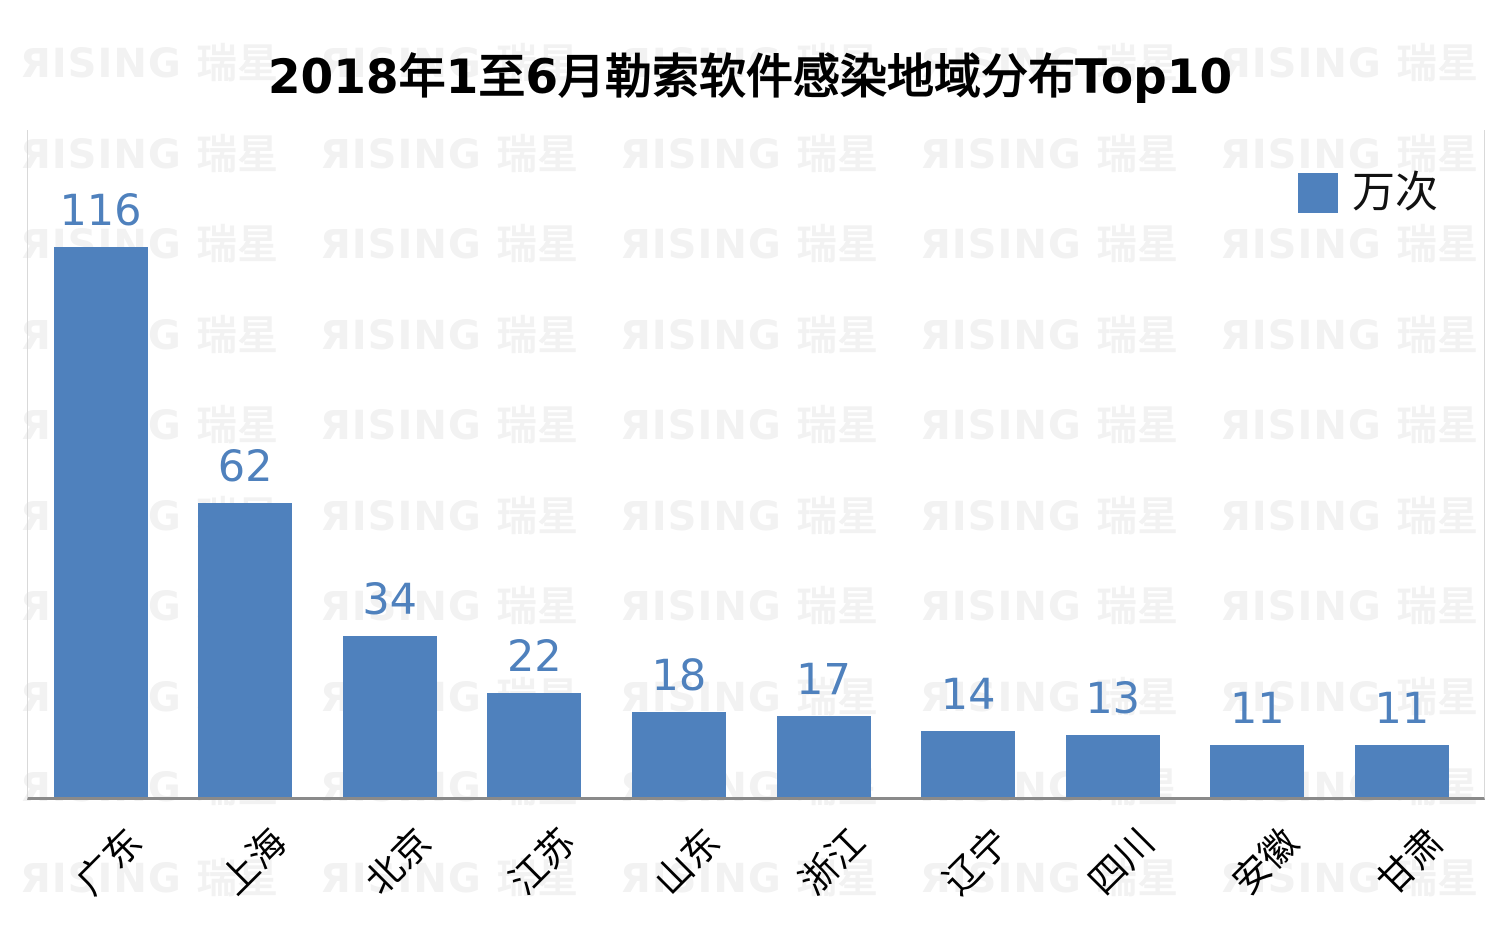  I want to click on legend: 万次, so click(1368, 193).